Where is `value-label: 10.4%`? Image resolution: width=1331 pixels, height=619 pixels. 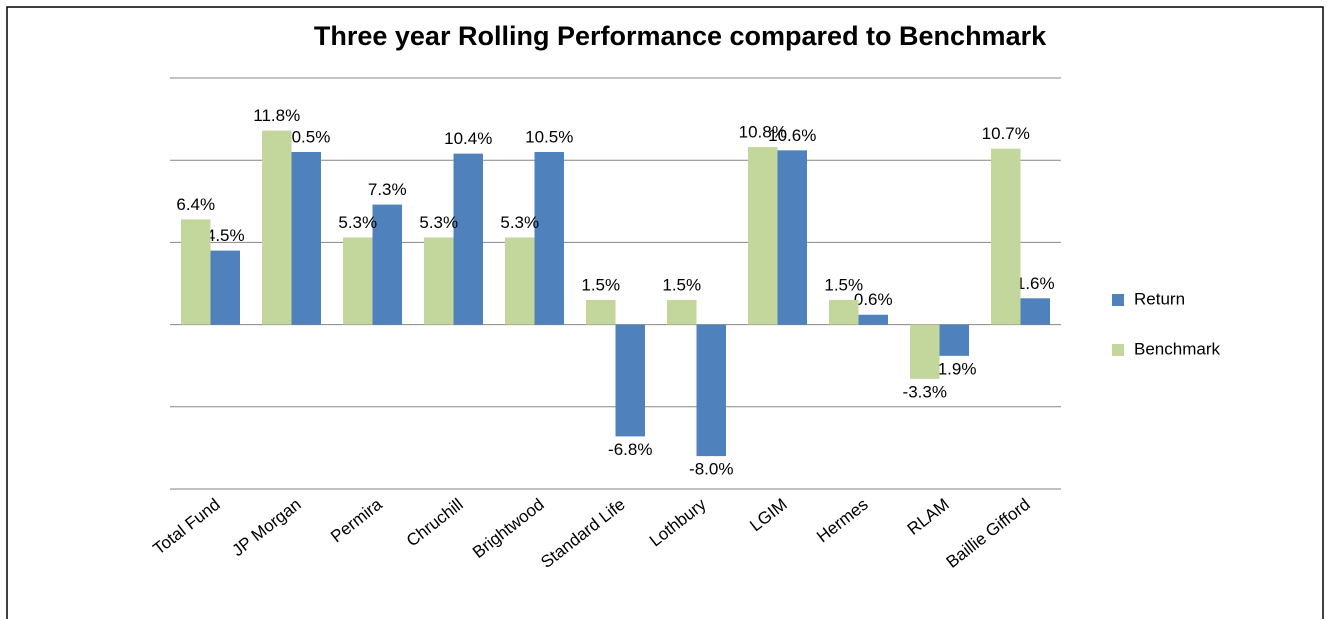 value-label: 10.4% is located at coordinates (468, 138).